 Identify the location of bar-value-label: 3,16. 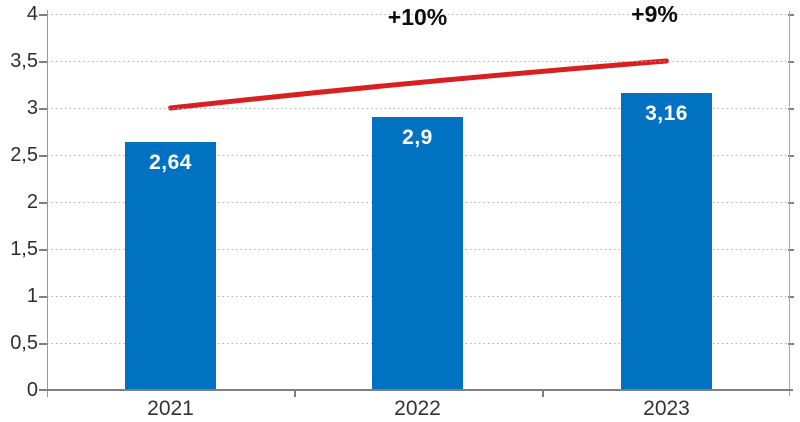
(666, 113).